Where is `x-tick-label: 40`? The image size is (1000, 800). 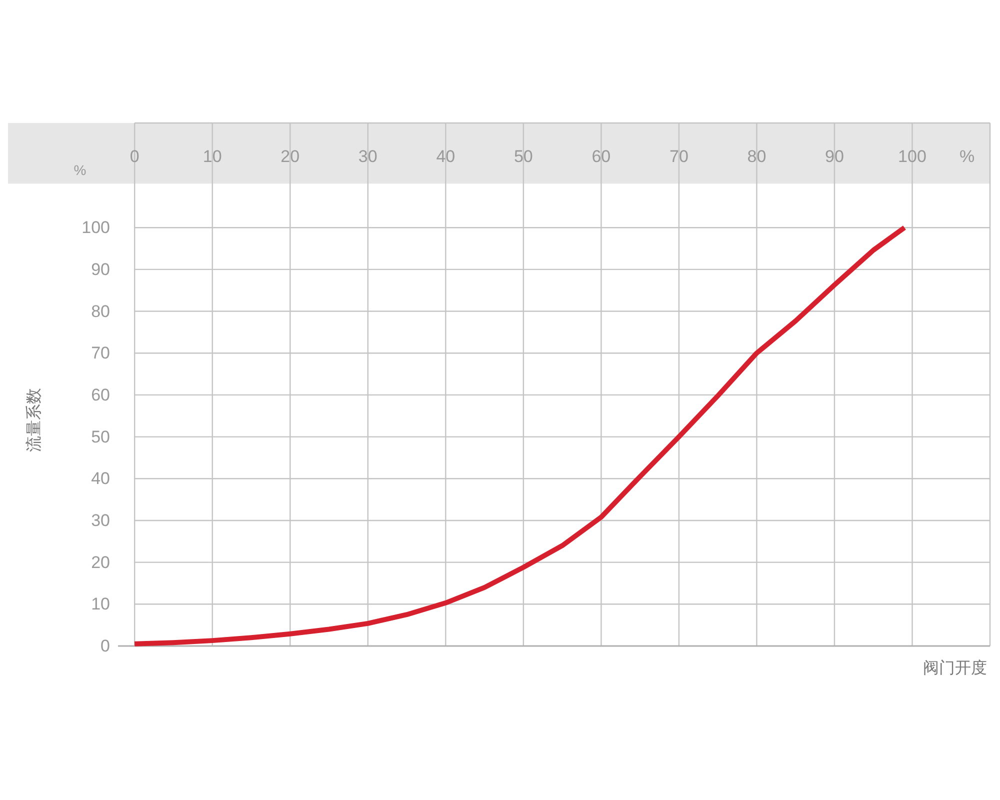 x-tick-label: 40 is located at coordinates (446, 156).